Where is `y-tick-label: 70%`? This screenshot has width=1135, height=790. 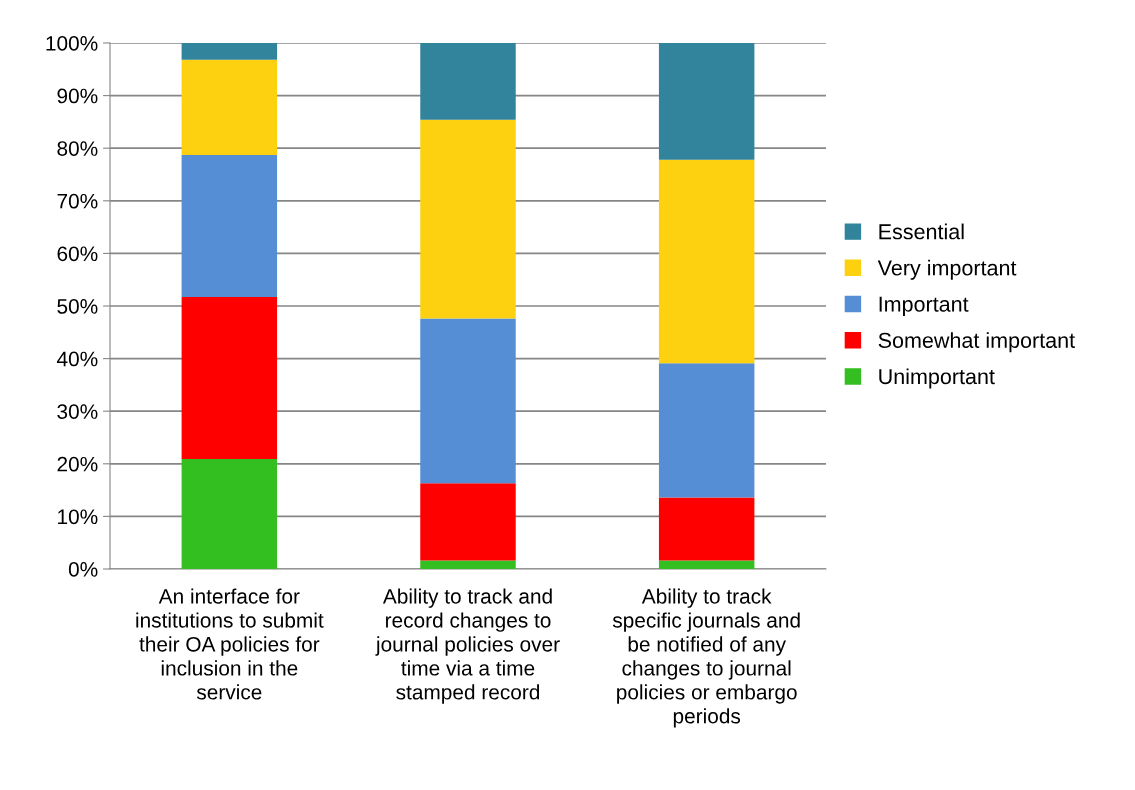
y-tick-label: 70% is located at coordinates (77, 201).